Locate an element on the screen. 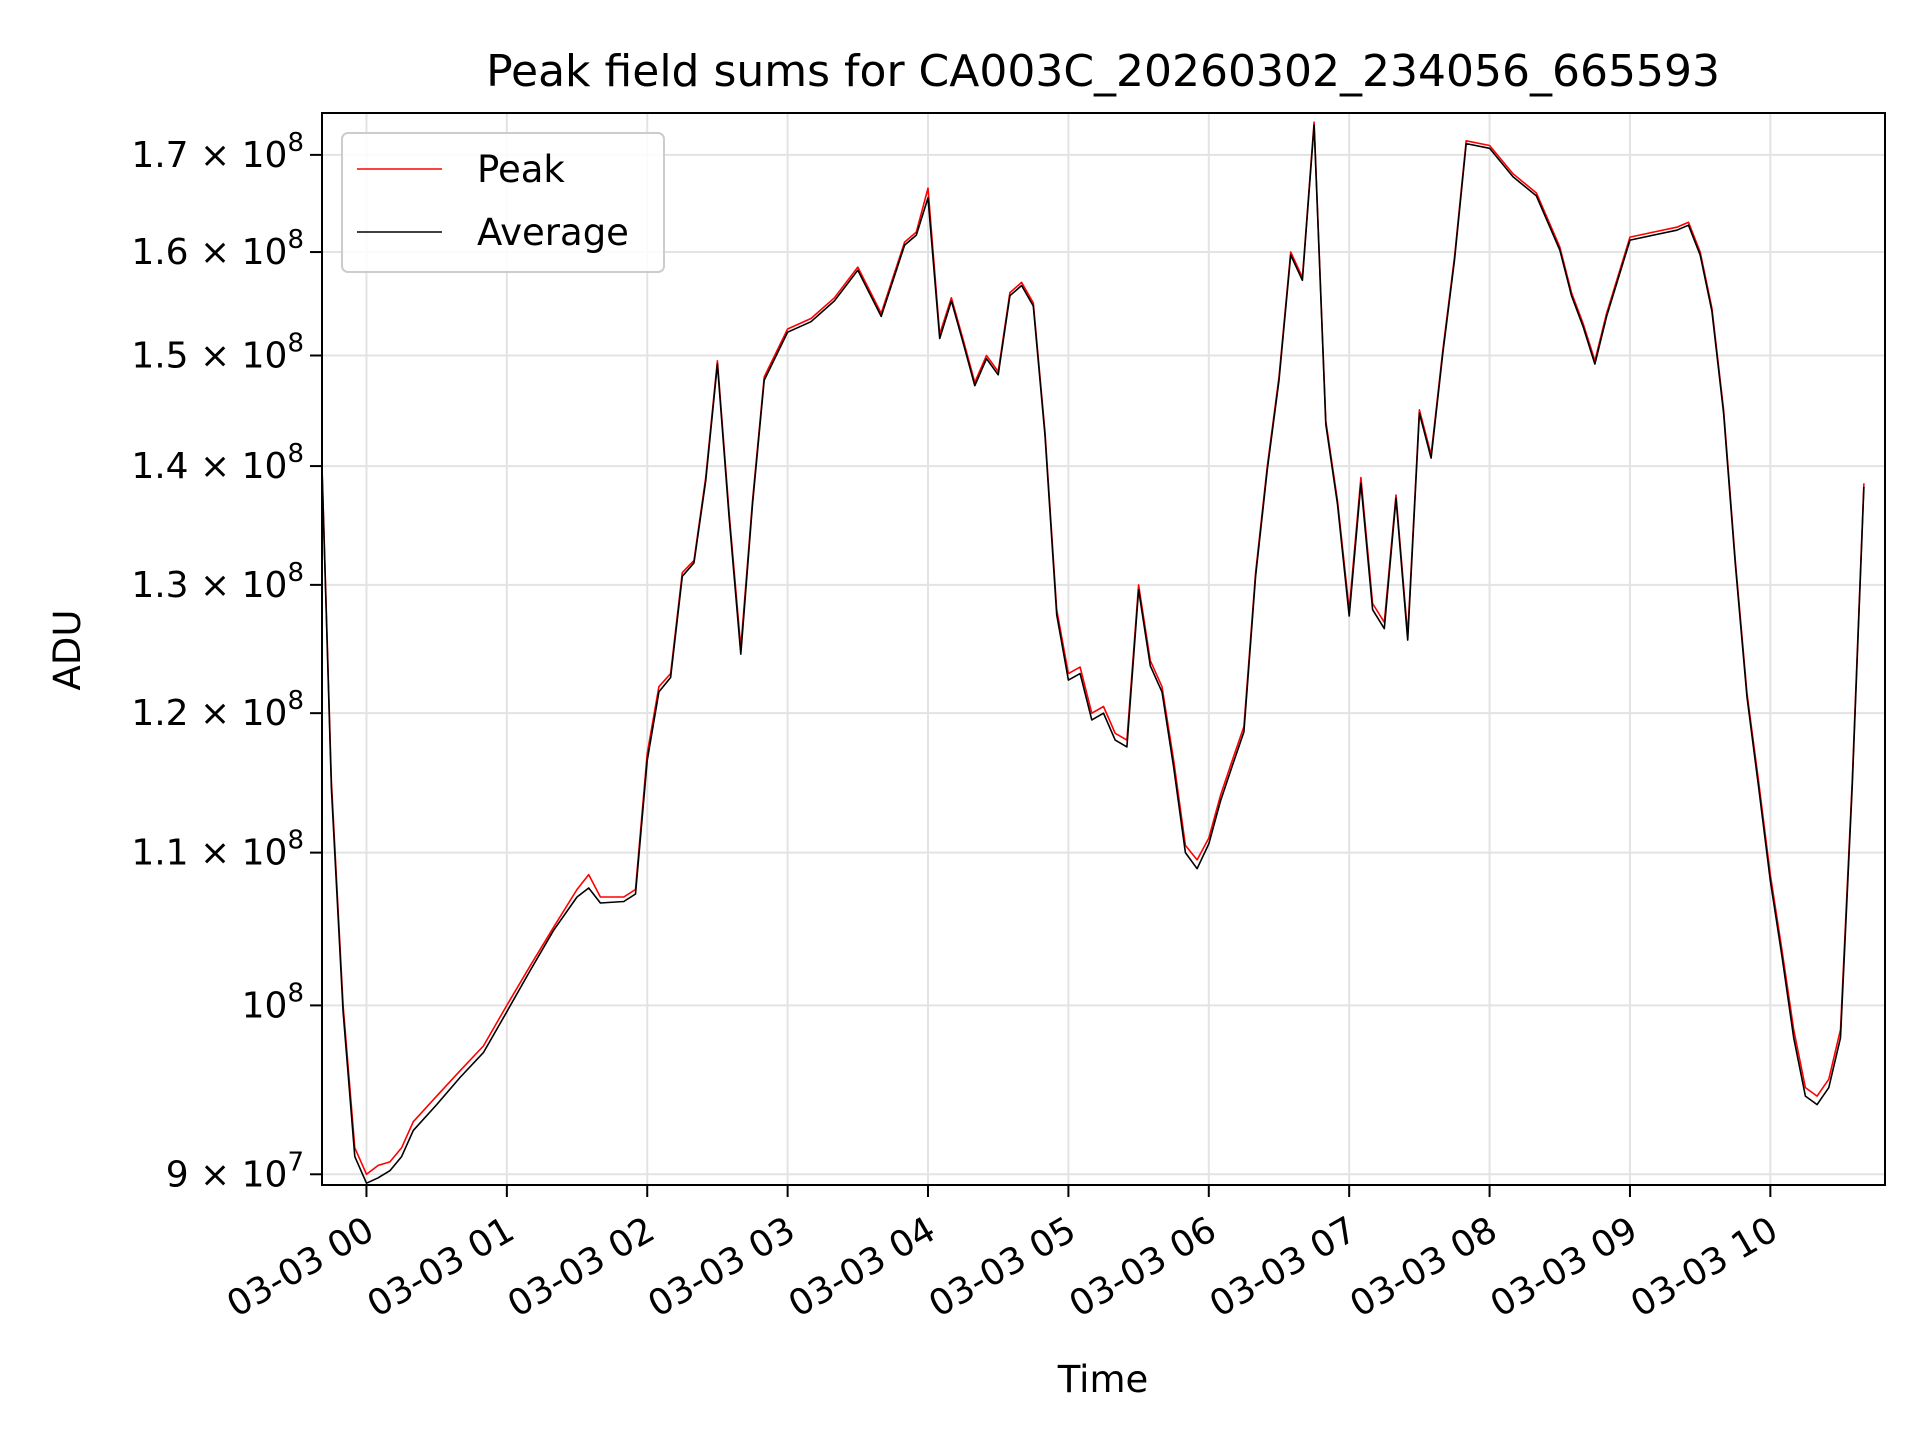 The image size is (1920, 1440). y-tick-label: 1.4 × 108 is located at coordinates (217, 463).